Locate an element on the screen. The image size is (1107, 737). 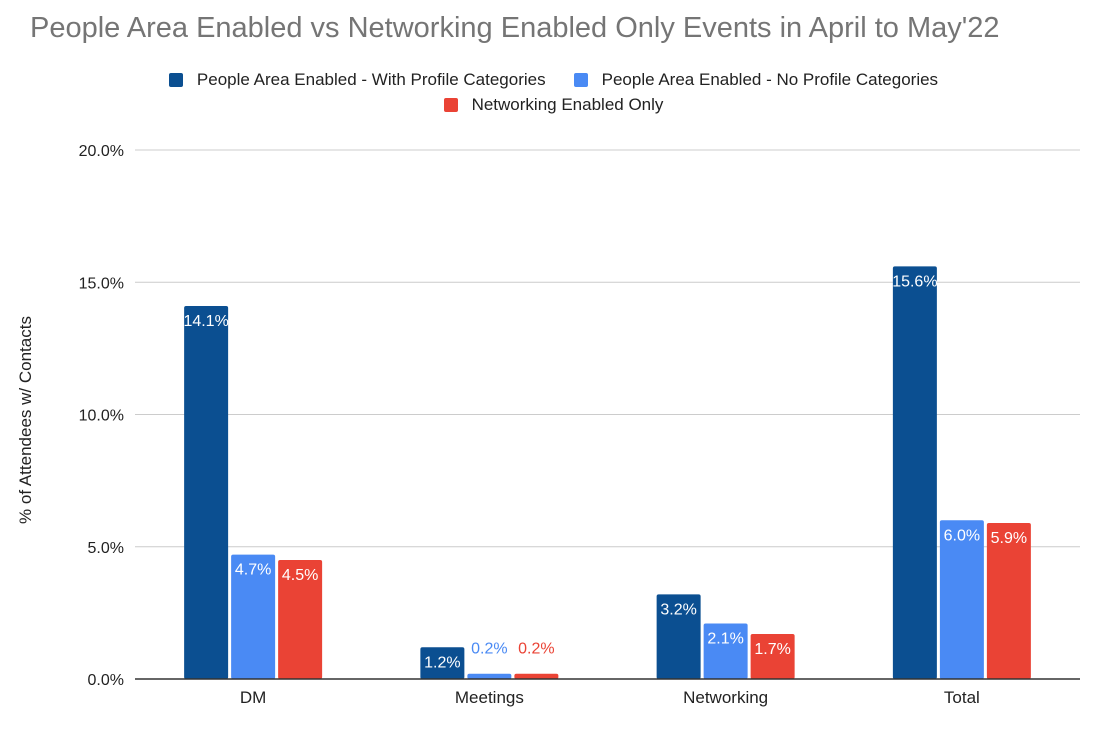
data-label: 14.1% is located at coordinates (205, 321).